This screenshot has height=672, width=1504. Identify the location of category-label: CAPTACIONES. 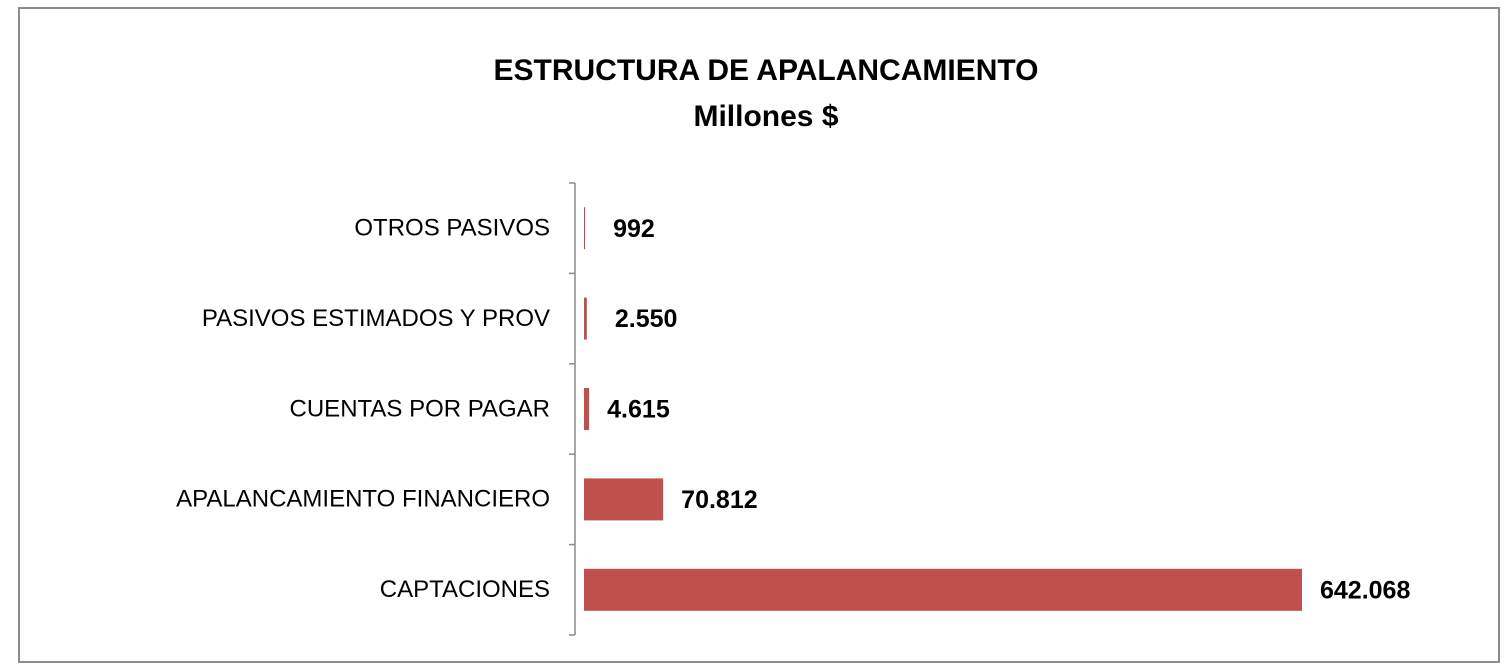
(465, 589).